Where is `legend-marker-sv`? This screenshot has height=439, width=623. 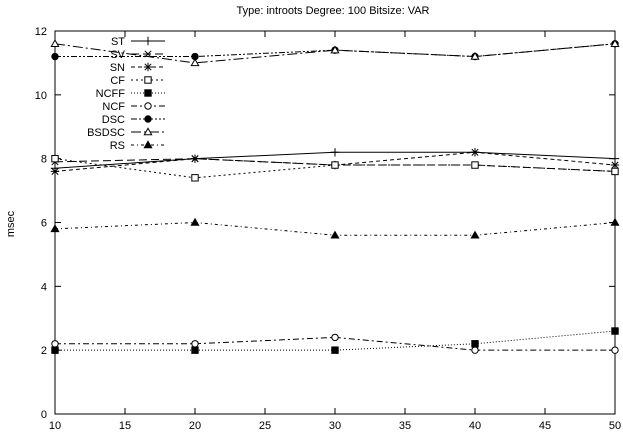 legend-marker-sv is located at coordinates (148, 54).